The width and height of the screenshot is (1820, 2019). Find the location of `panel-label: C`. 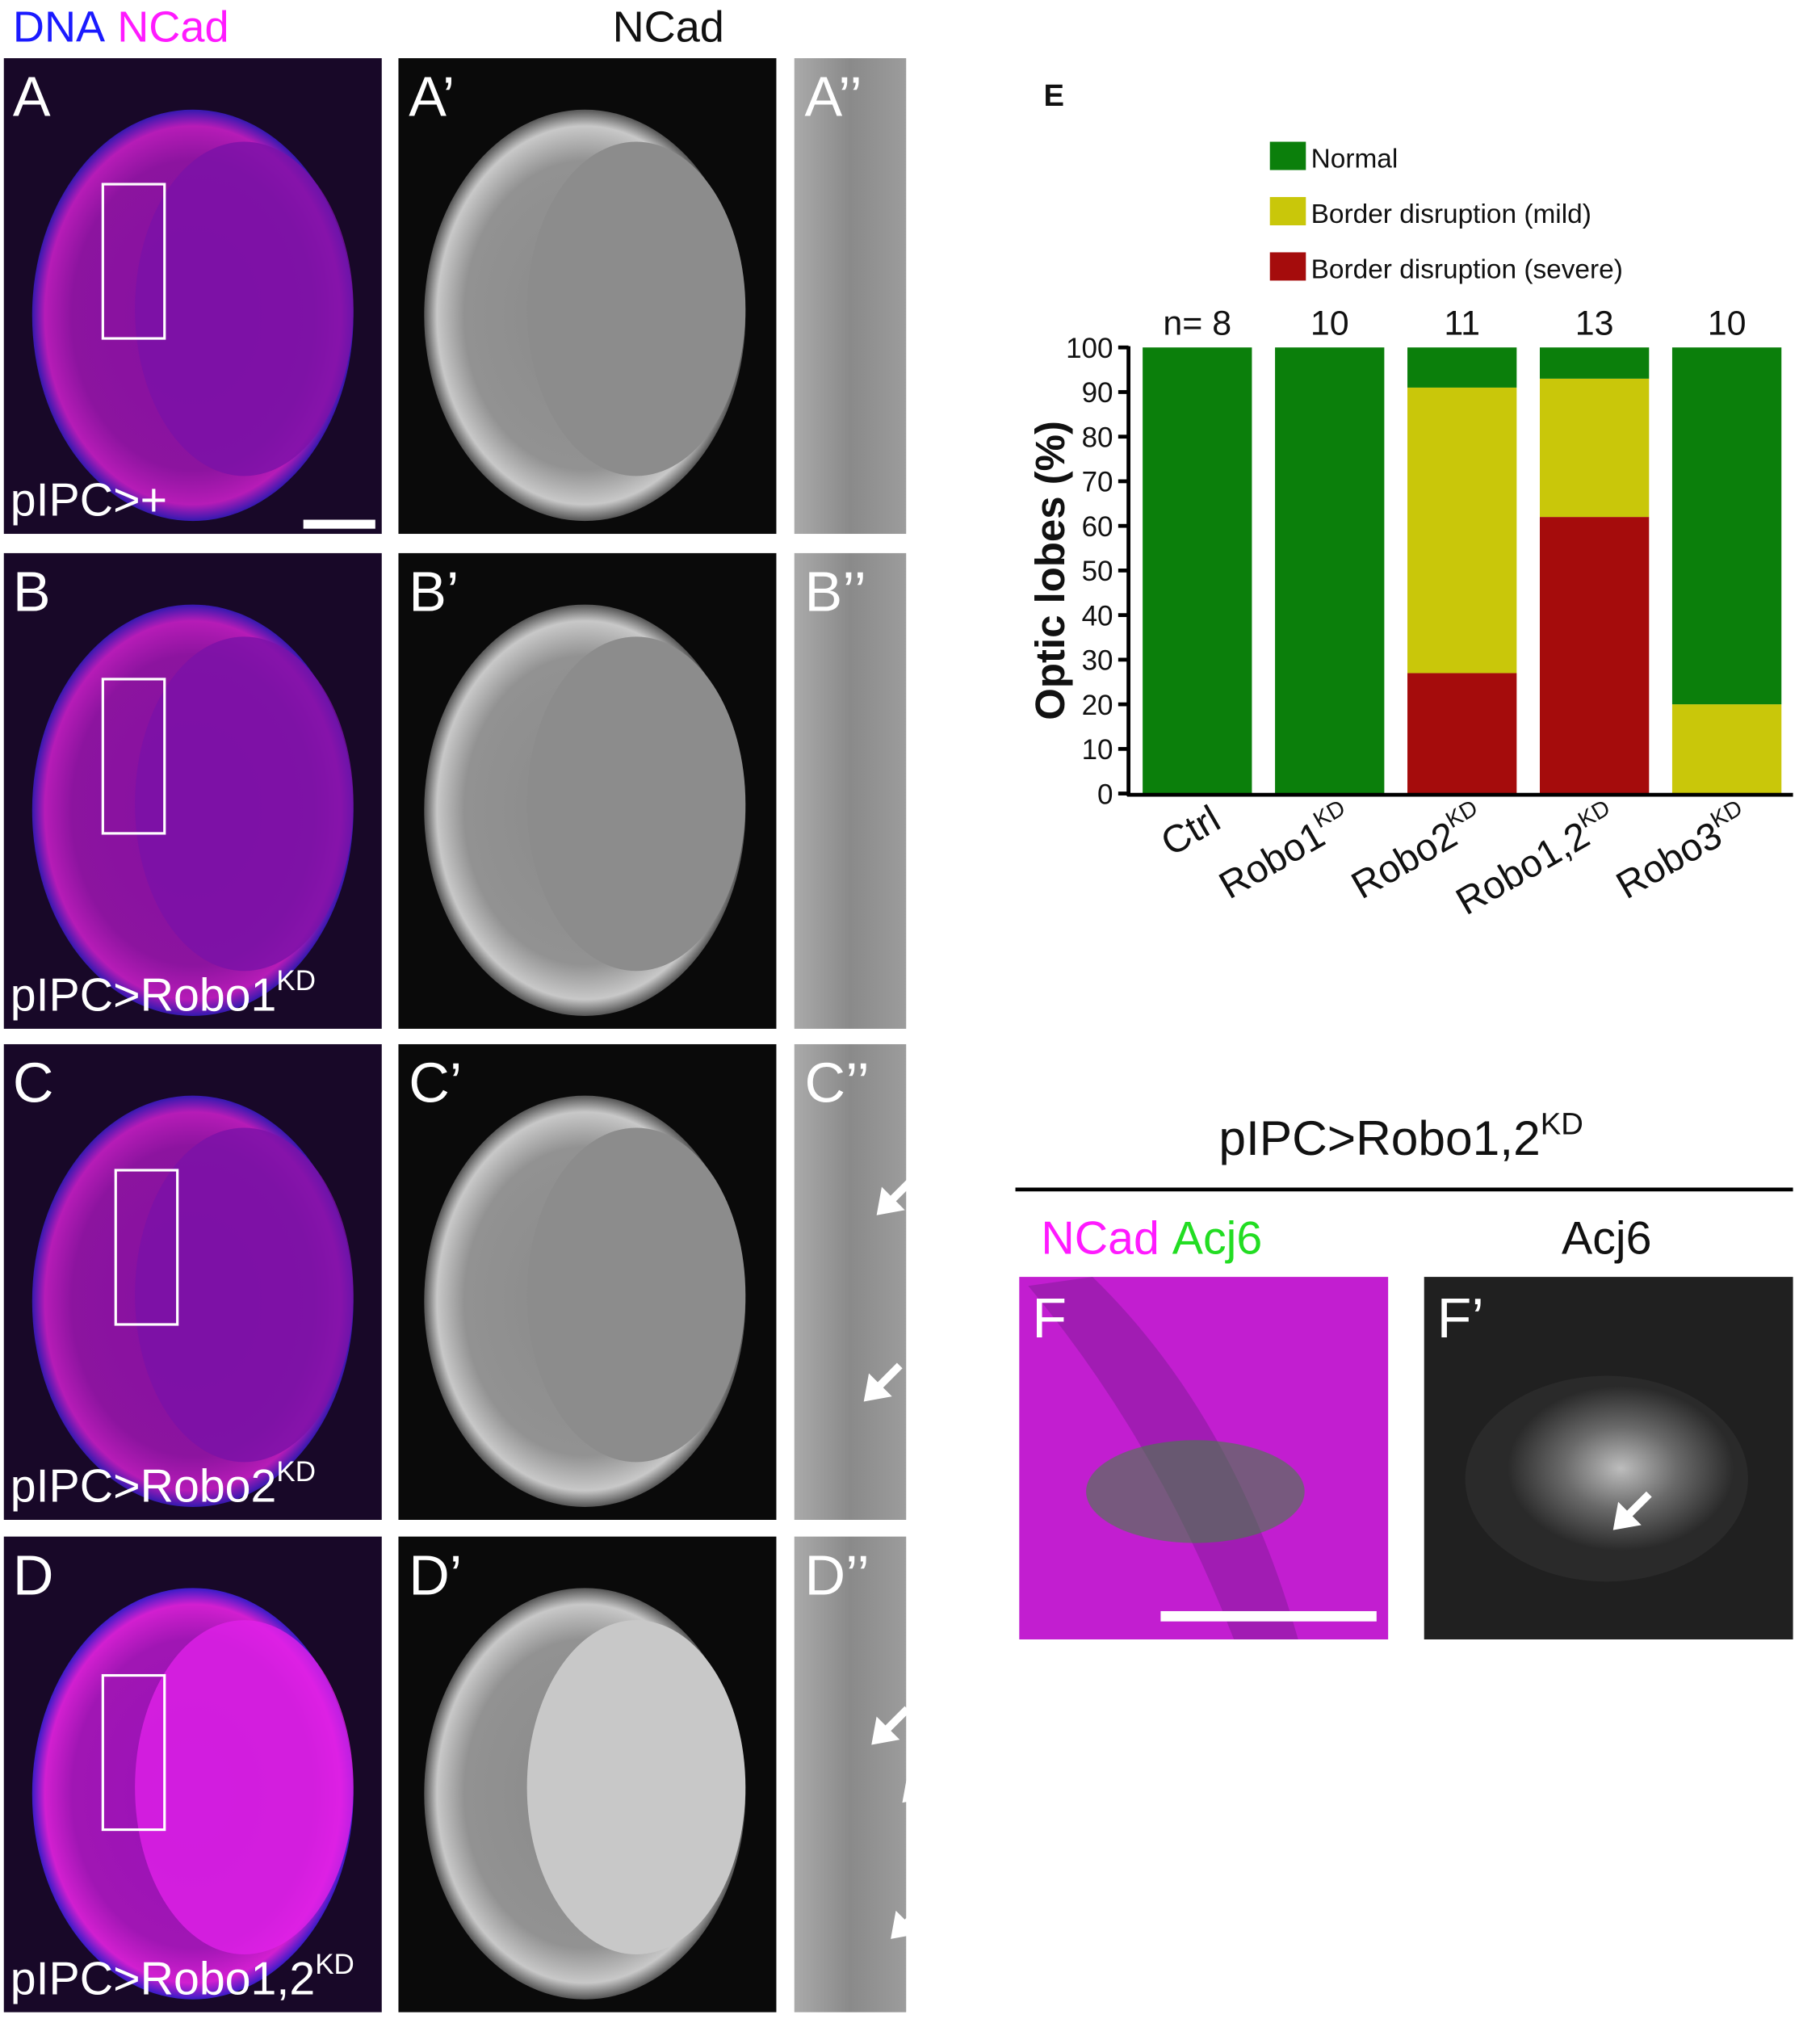

panel-label: C is located at coordinates (33, 1082).